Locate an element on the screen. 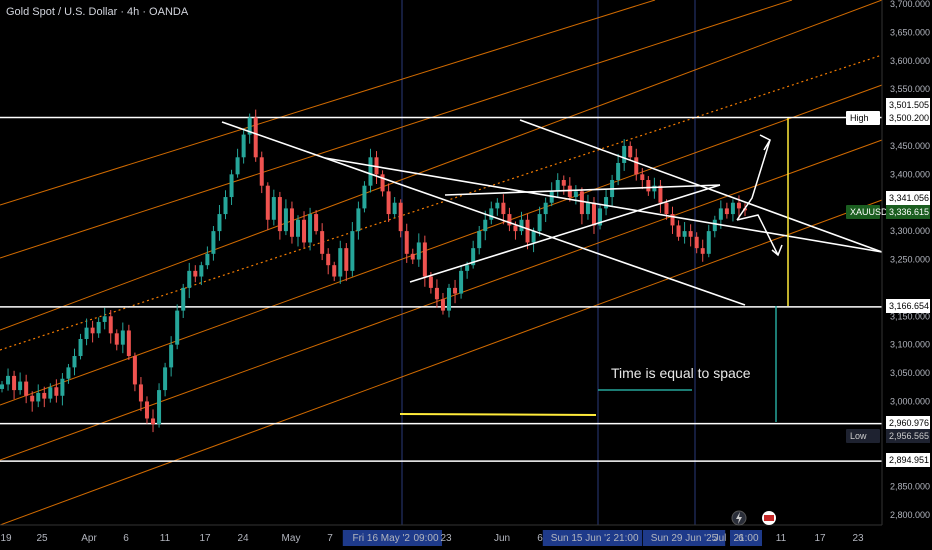  x-tick-label: Apr is located at coordinates (89, 538).